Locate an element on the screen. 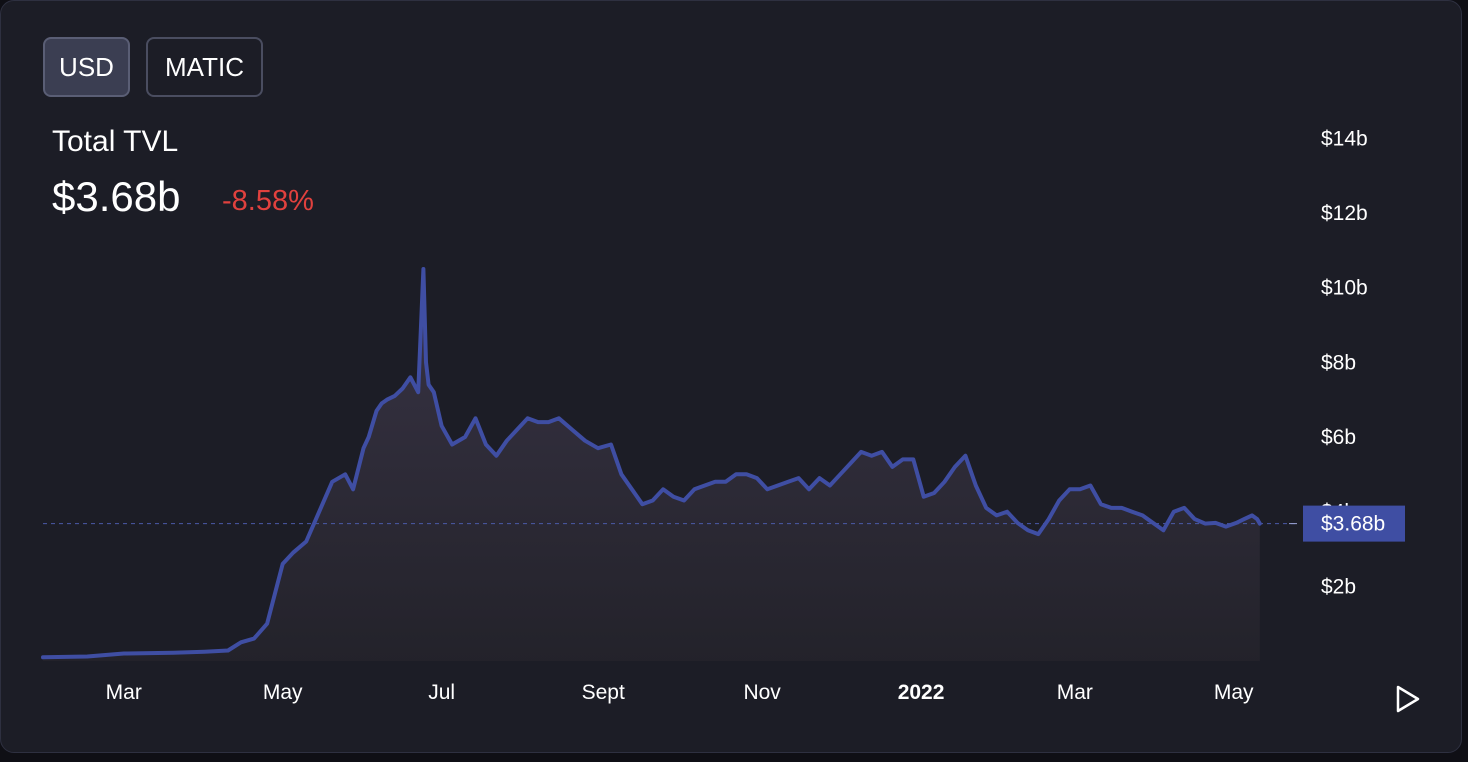 The height and width of the screenshot is (762, 1468). matic-toggle-button: MATIC is located at coordinates (204, 67).